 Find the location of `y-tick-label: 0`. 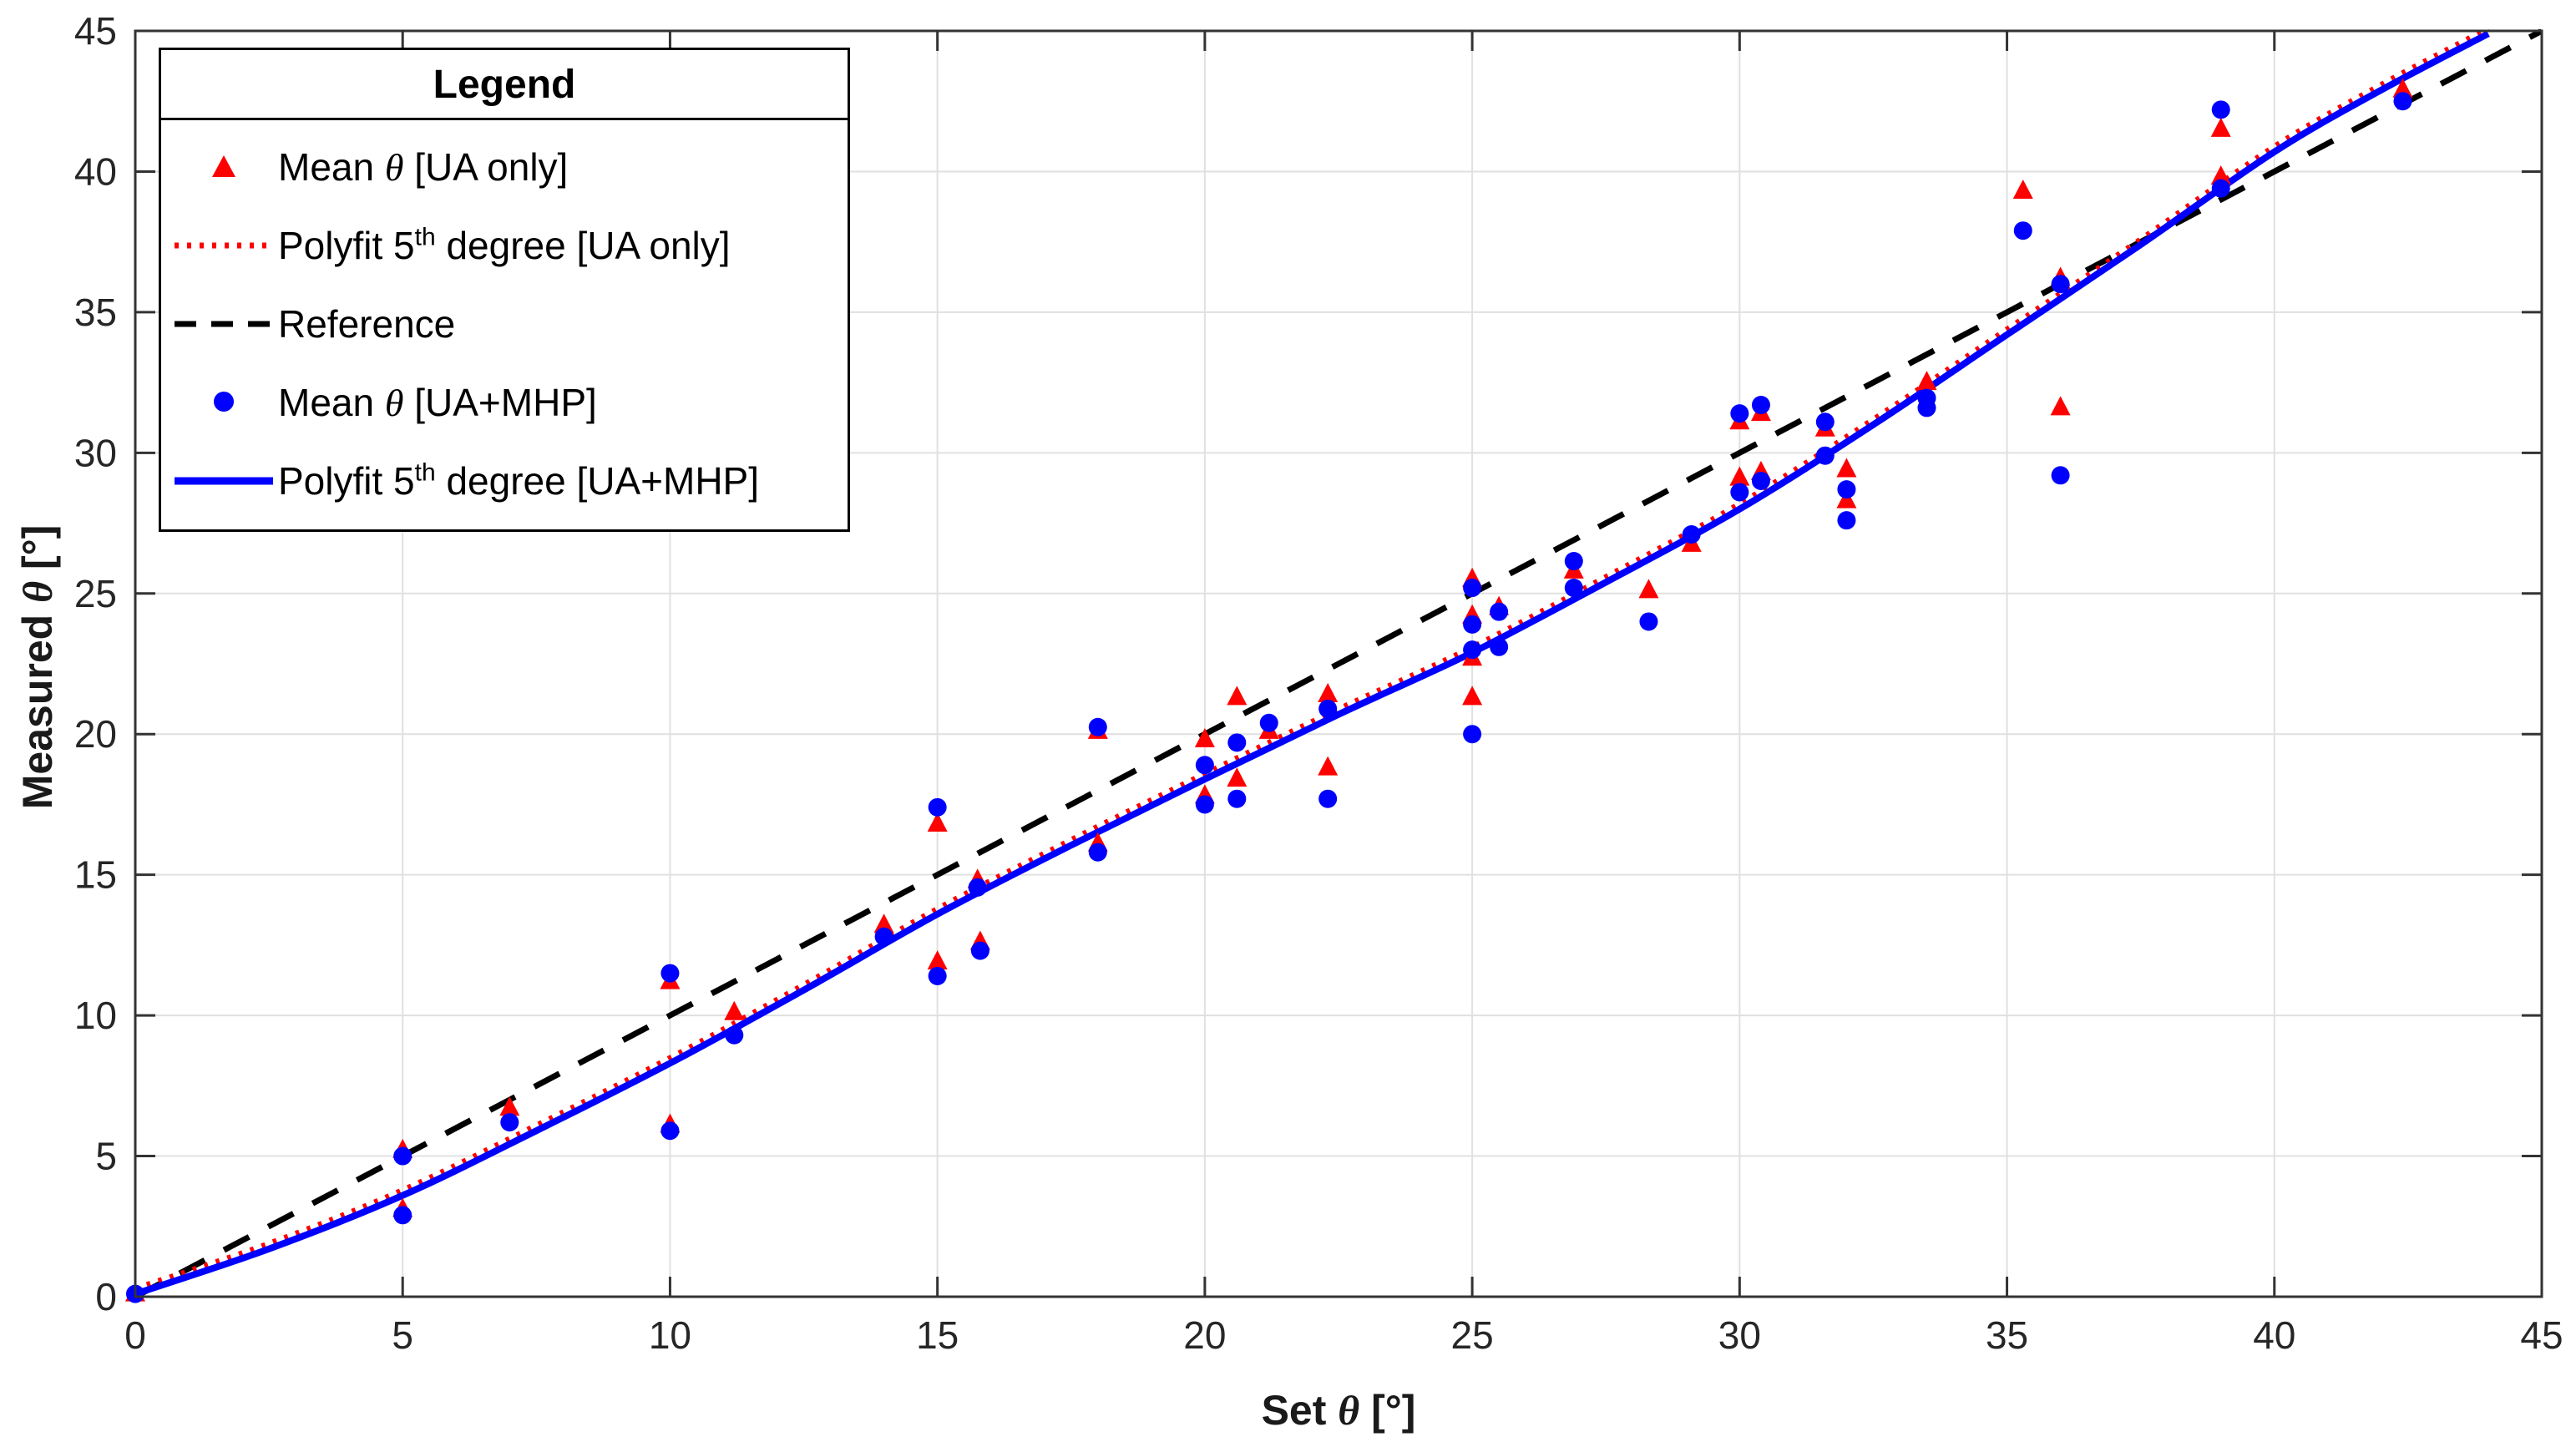

y-tick-label: 0 is located at coordinates (106, 1296).